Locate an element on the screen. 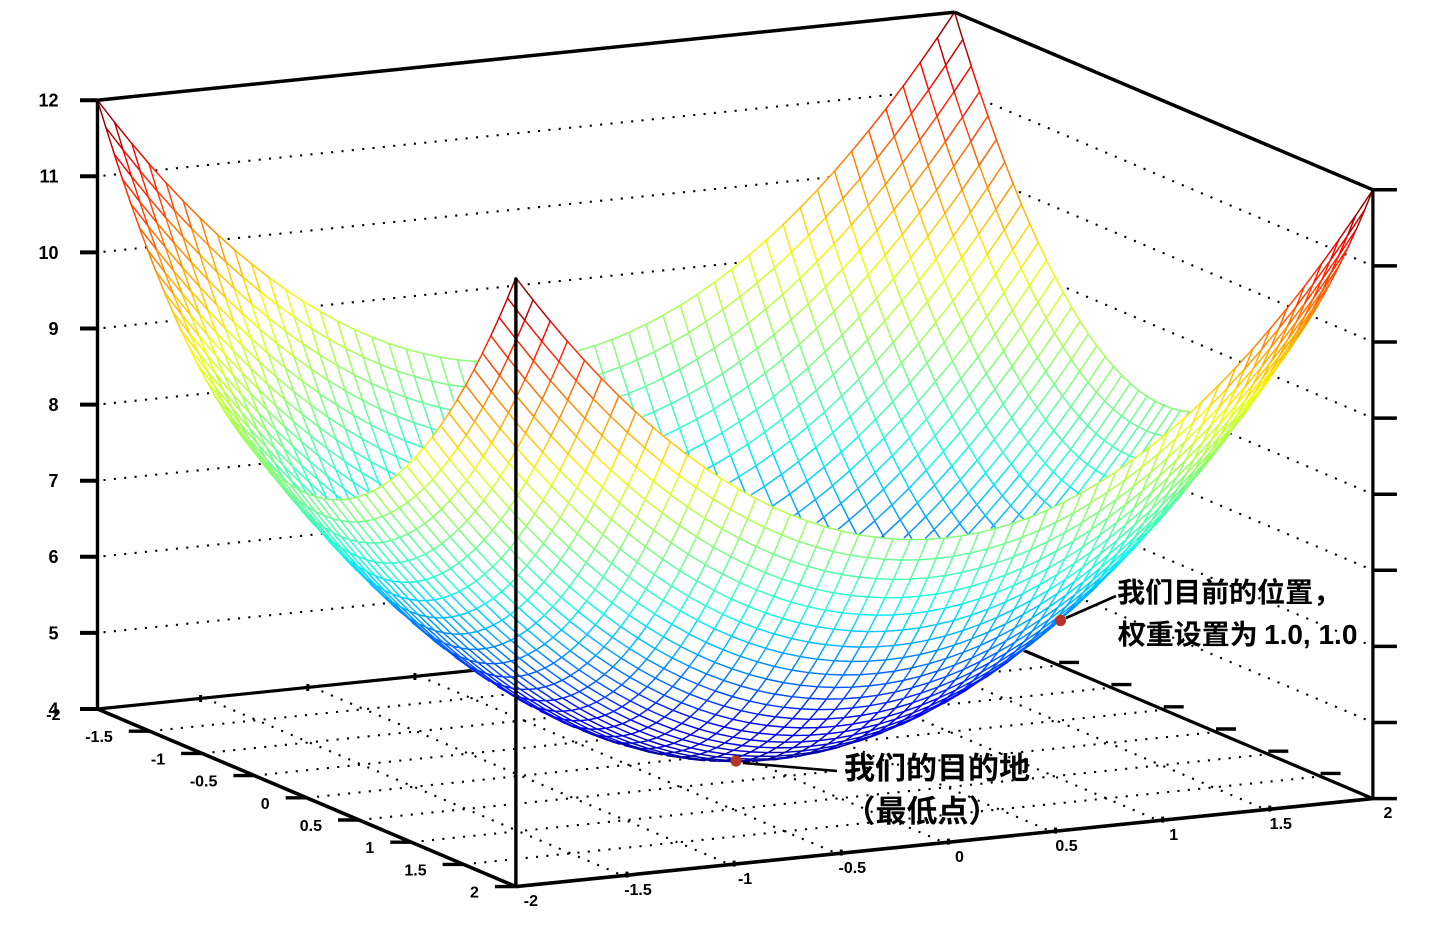  svg-text: 10 is located at coordinates (48, 253).